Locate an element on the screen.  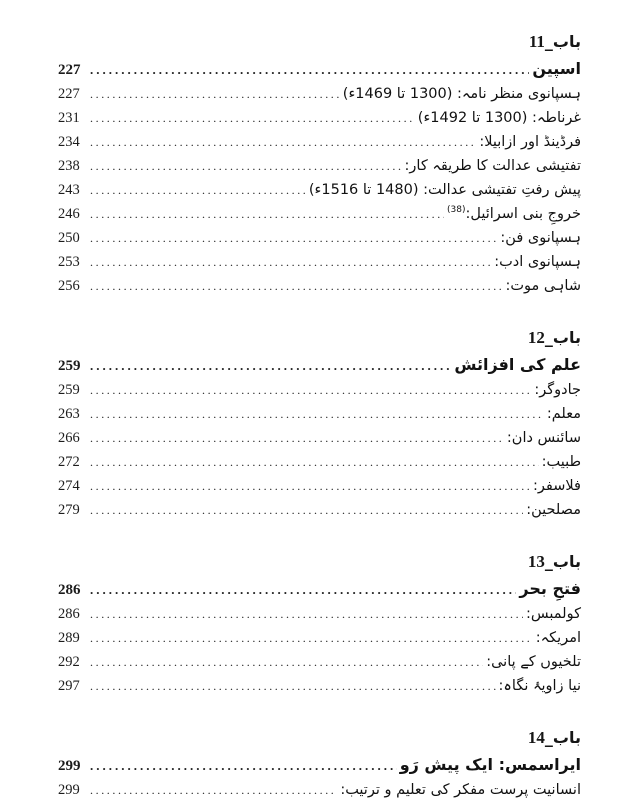
chapter-title-text: اسپین is located at coordinates (556, 68).